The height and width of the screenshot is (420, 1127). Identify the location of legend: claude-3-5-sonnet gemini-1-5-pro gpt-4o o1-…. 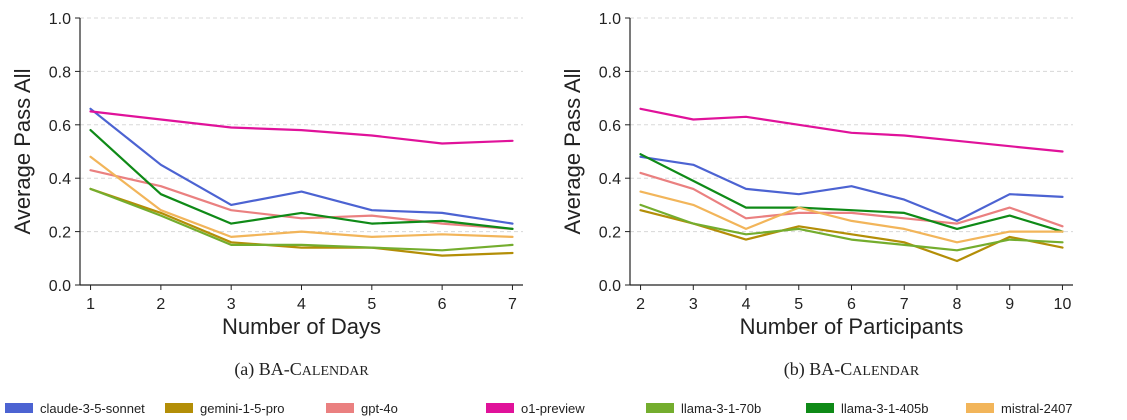
(539, 408).